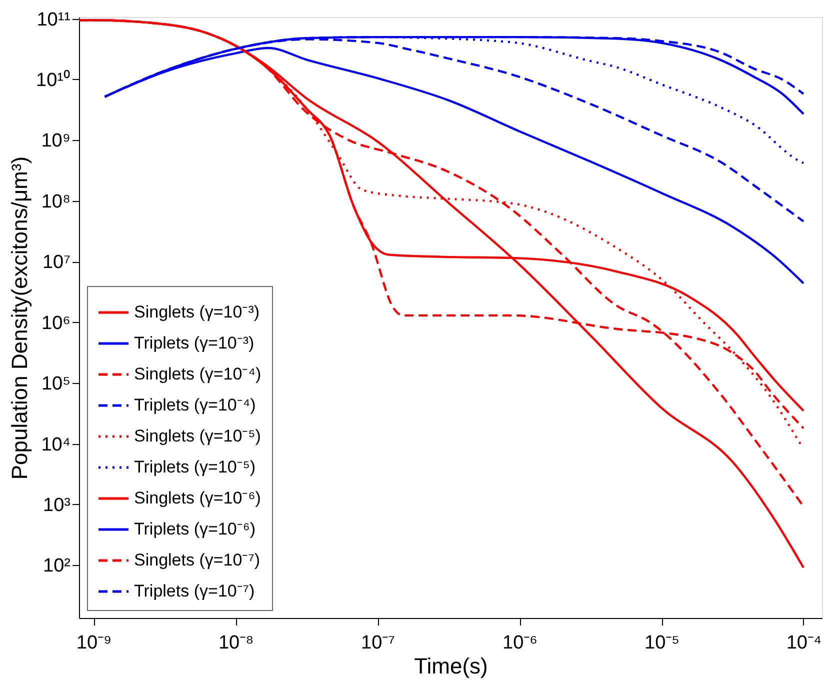  What do you see at coordinates (53, 79) in the screenshot?
I see `y-tick-label: 10¹⁰` at bounding box center [53, 79].